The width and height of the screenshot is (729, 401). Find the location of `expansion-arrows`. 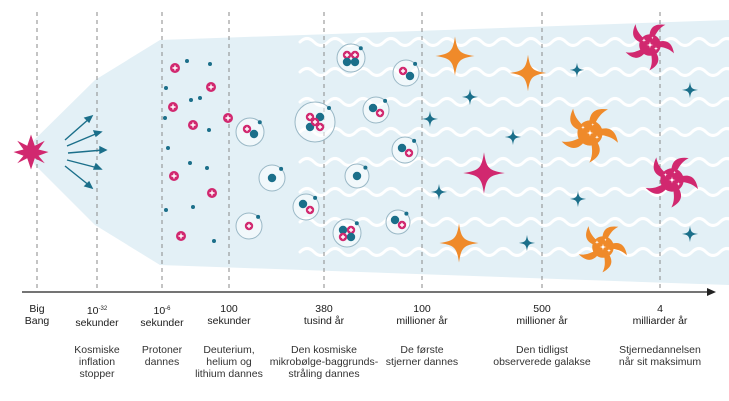

expansion-arrows is located at coordinates (86, 152).